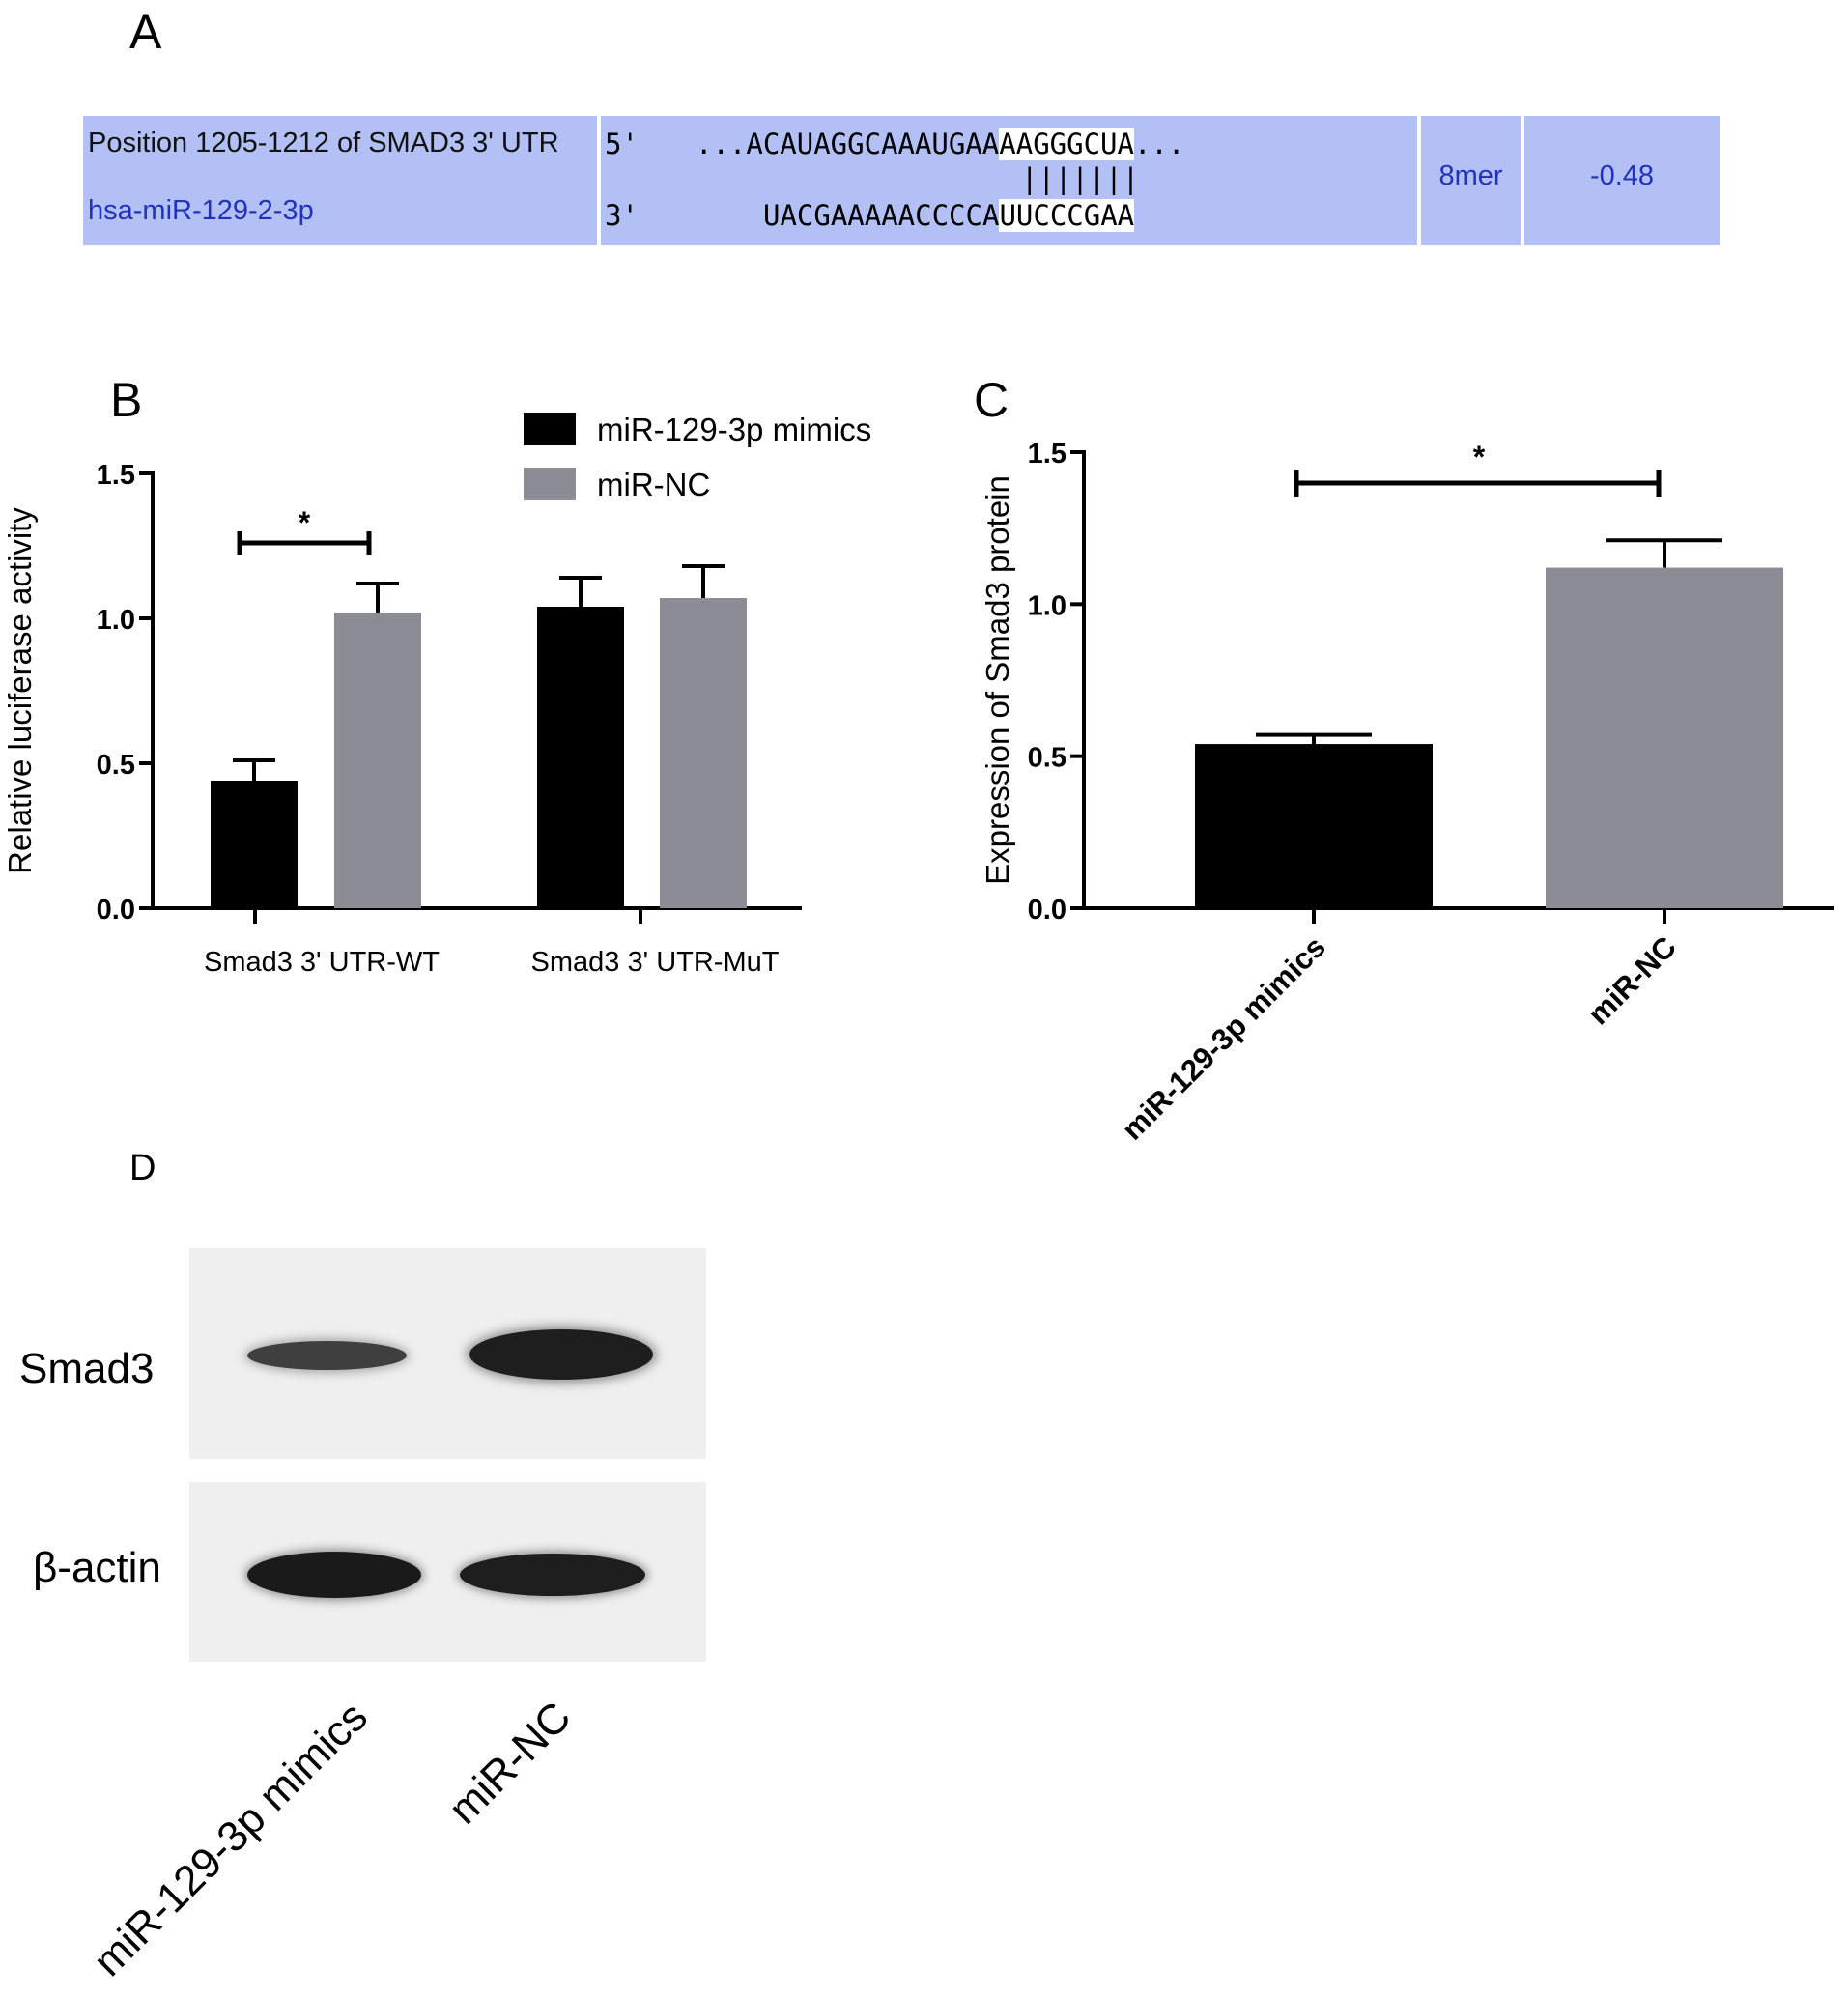 Image resolution: width=1848 pixels, height=1997 pixels. I want to click on blot-row-label-actin: β-actin, so click(97, 1567).